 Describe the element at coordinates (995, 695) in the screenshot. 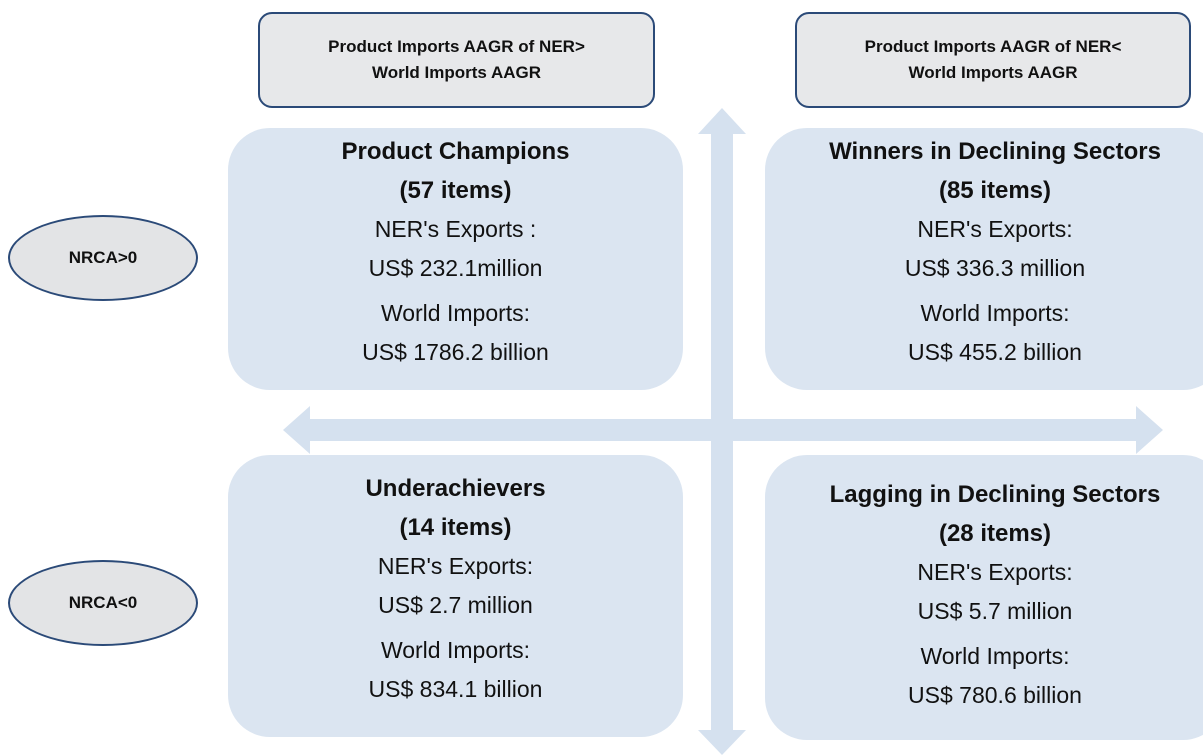

I see `imports-value: US$ 780.6 billion` at that location.